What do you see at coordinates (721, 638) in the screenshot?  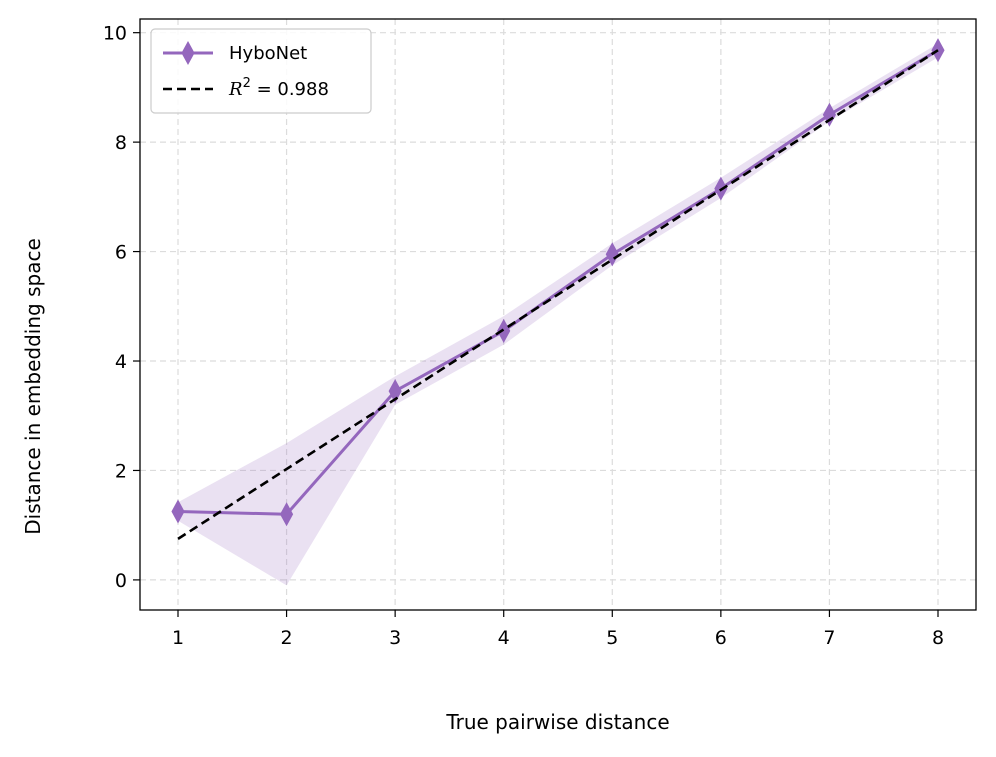 I see `x-tick-label: 6` at bounding box center [721, 638].